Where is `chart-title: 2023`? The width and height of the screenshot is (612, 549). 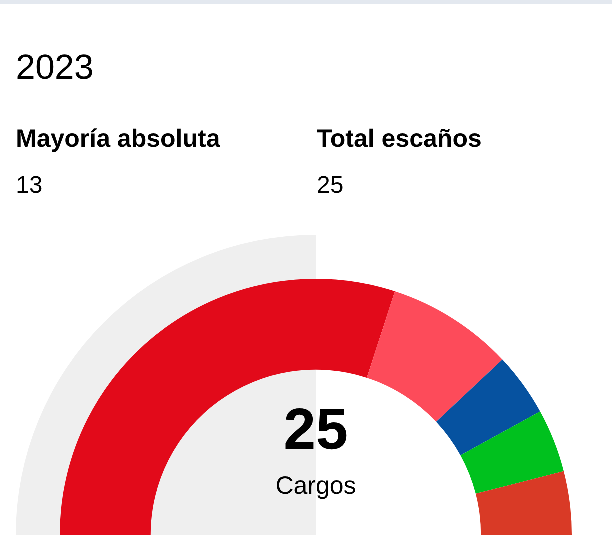 chart-title: 2023 is located at coordinates (55, 67).